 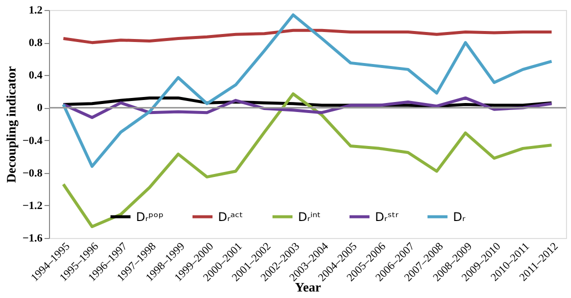 What do you see at coordinates (231, 217) in the screenshot?
I see `legend-label: Dᵣᵃᶜᵗ` at bounding box center [231, 217].